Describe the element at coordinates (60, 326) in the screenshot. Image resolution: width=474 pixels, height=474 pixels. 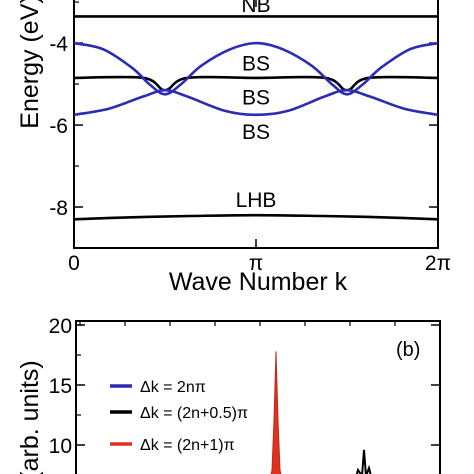
I see `b-y-tick-label-0: 20` at that location.